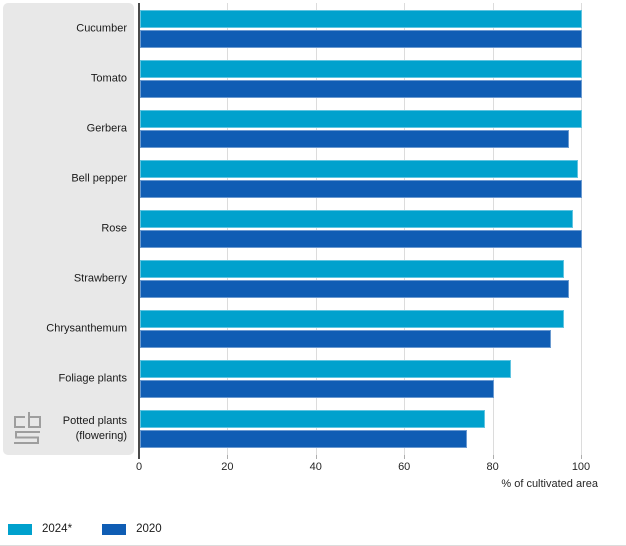 This screenshot has width=626, height=546. I want to click on legend-item-2020: 2020, so click(132, 529).